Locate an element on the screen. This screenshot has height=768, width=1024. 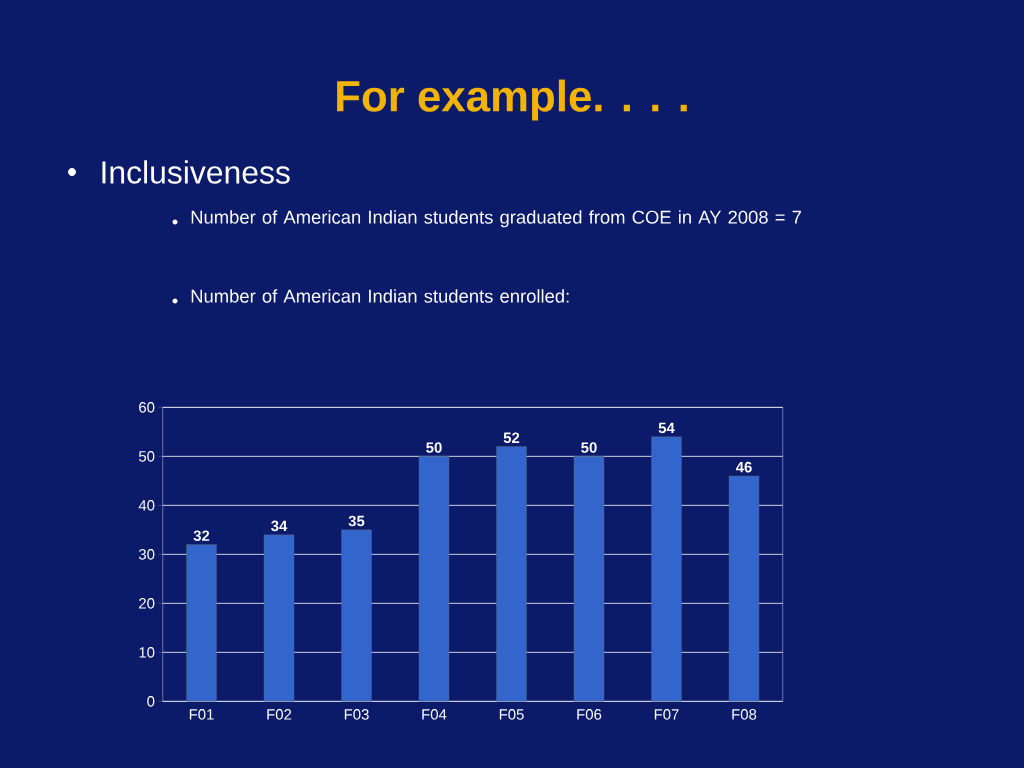
y-tick-label: 10 is located at coordinates (147, 652).